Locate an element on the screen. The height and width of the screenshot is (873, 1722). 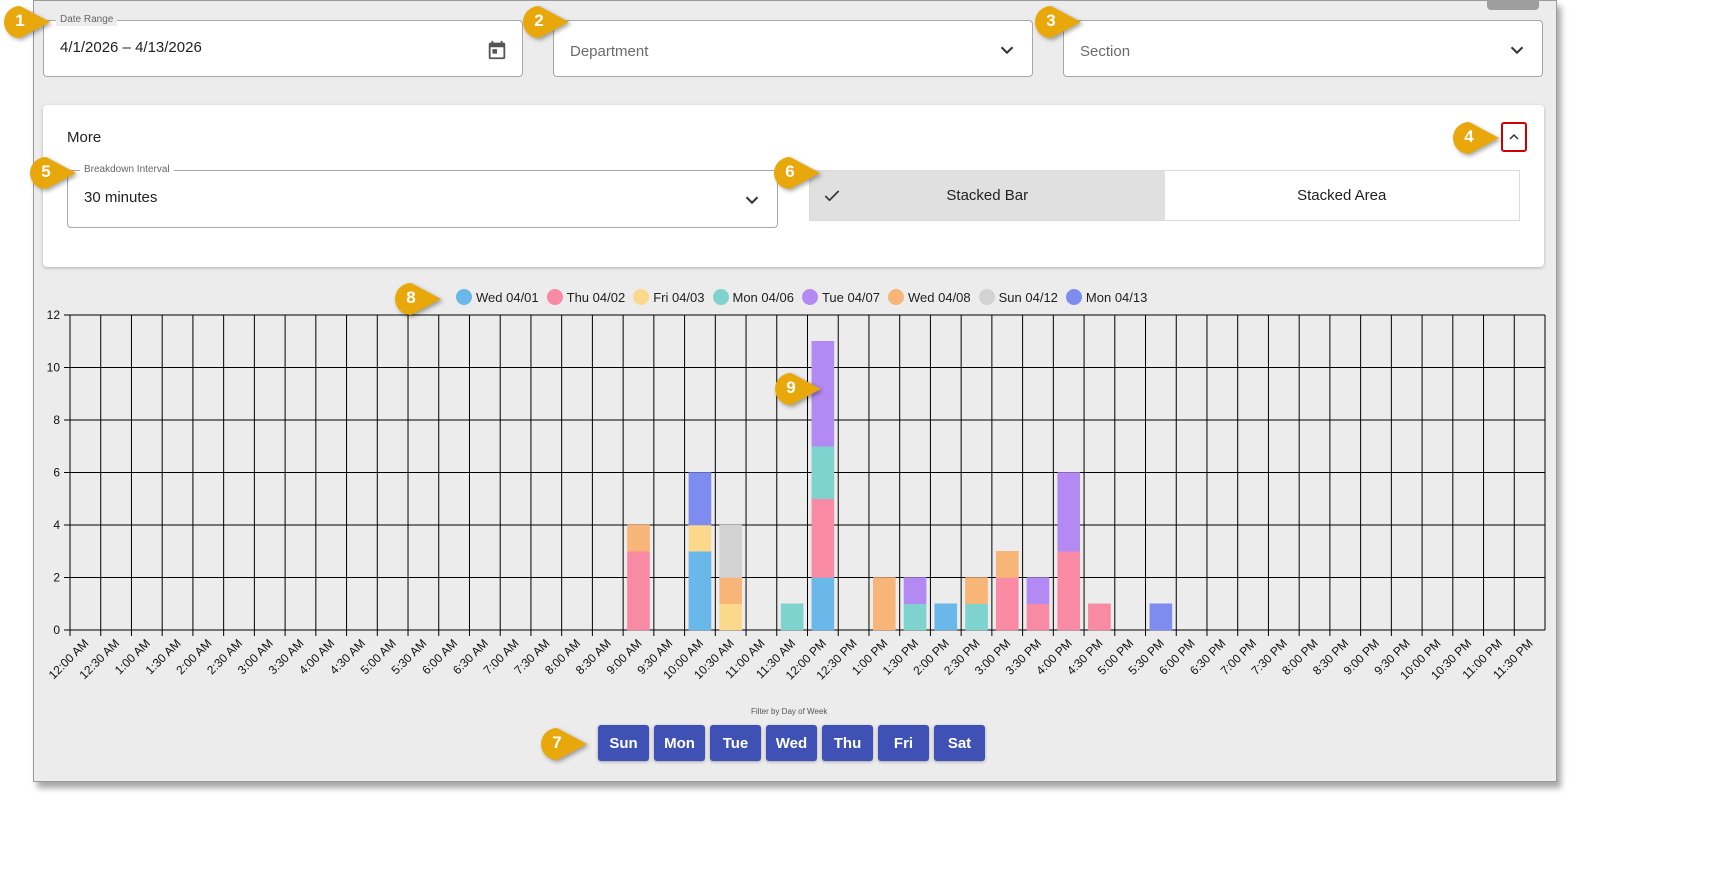
legend-item: Fri 04/03 is located at coordinates (669, 297).